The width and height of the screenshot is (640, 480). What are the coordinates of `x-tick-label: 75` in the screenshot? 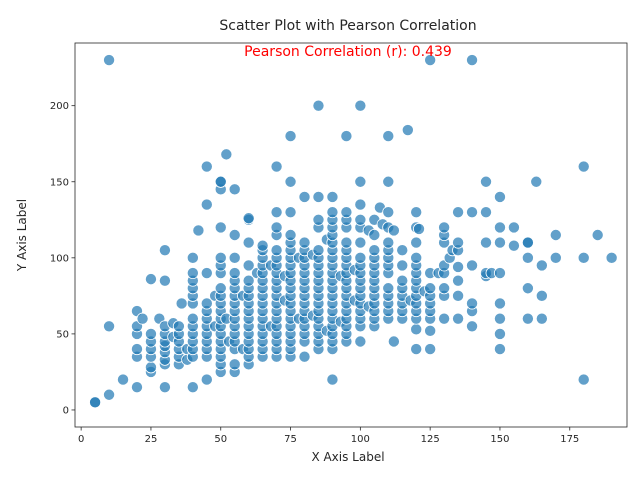 It's located at (290, 439).